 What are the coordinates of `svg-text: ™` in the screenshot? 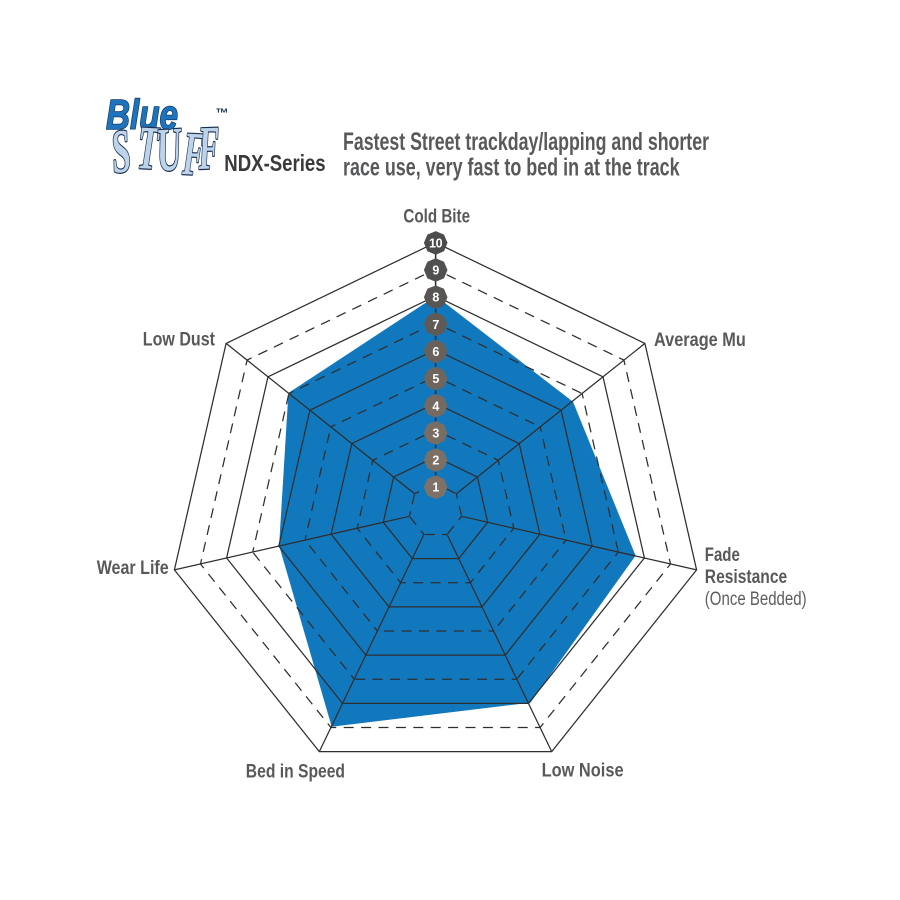 It's located at (222, 113).